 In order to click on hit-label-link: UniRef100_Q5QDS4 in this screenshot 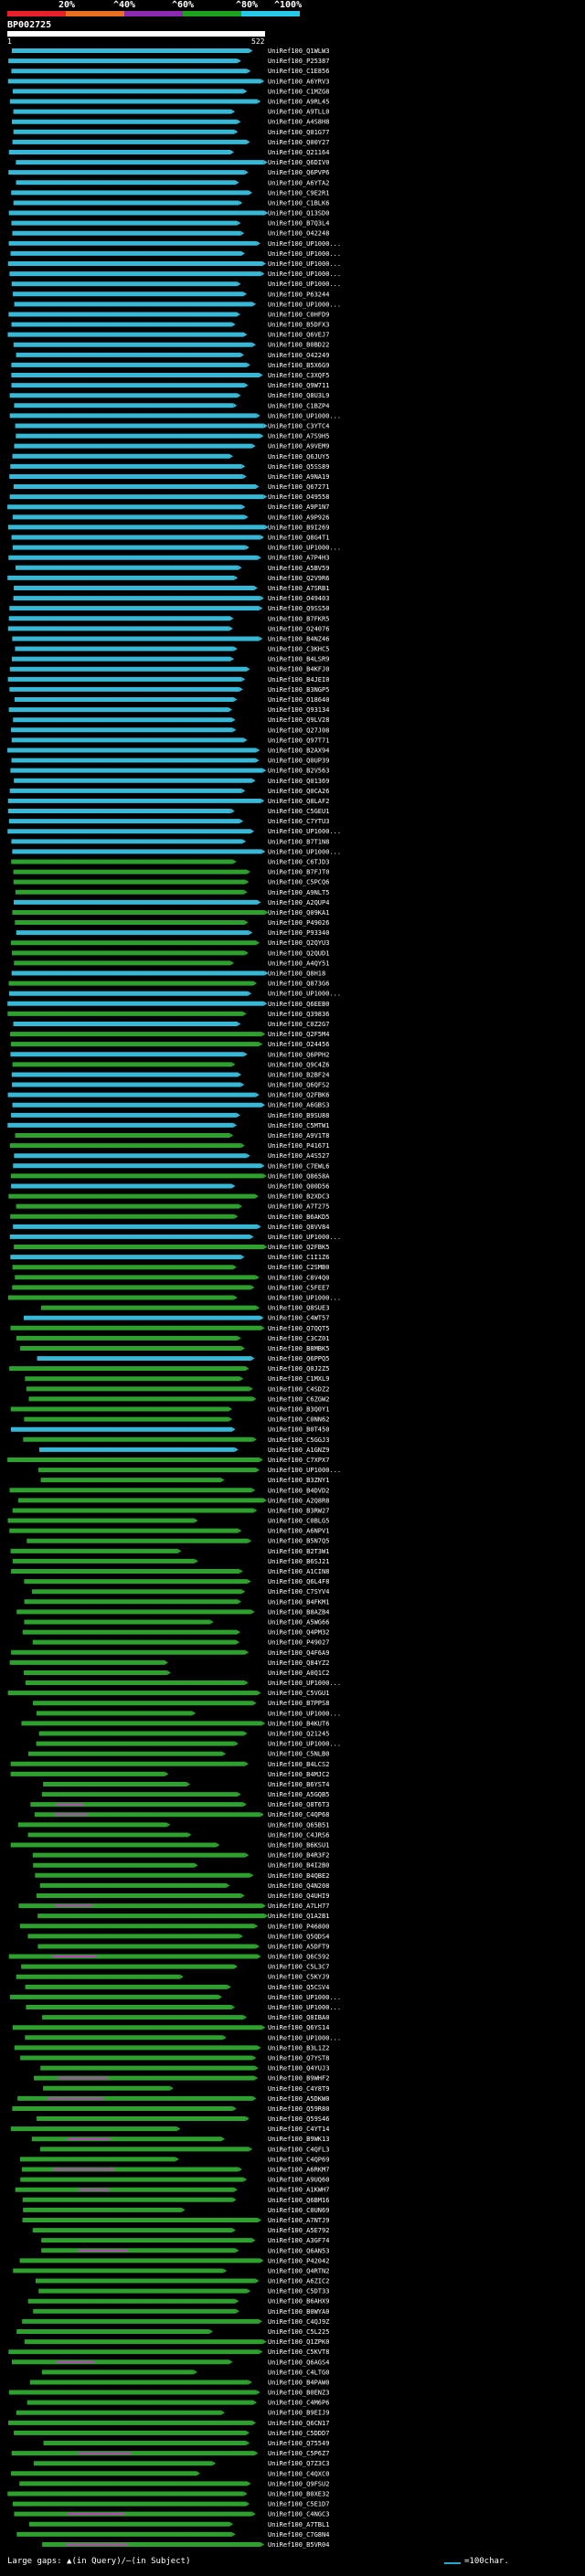, I will do `click(299, 1936)`.